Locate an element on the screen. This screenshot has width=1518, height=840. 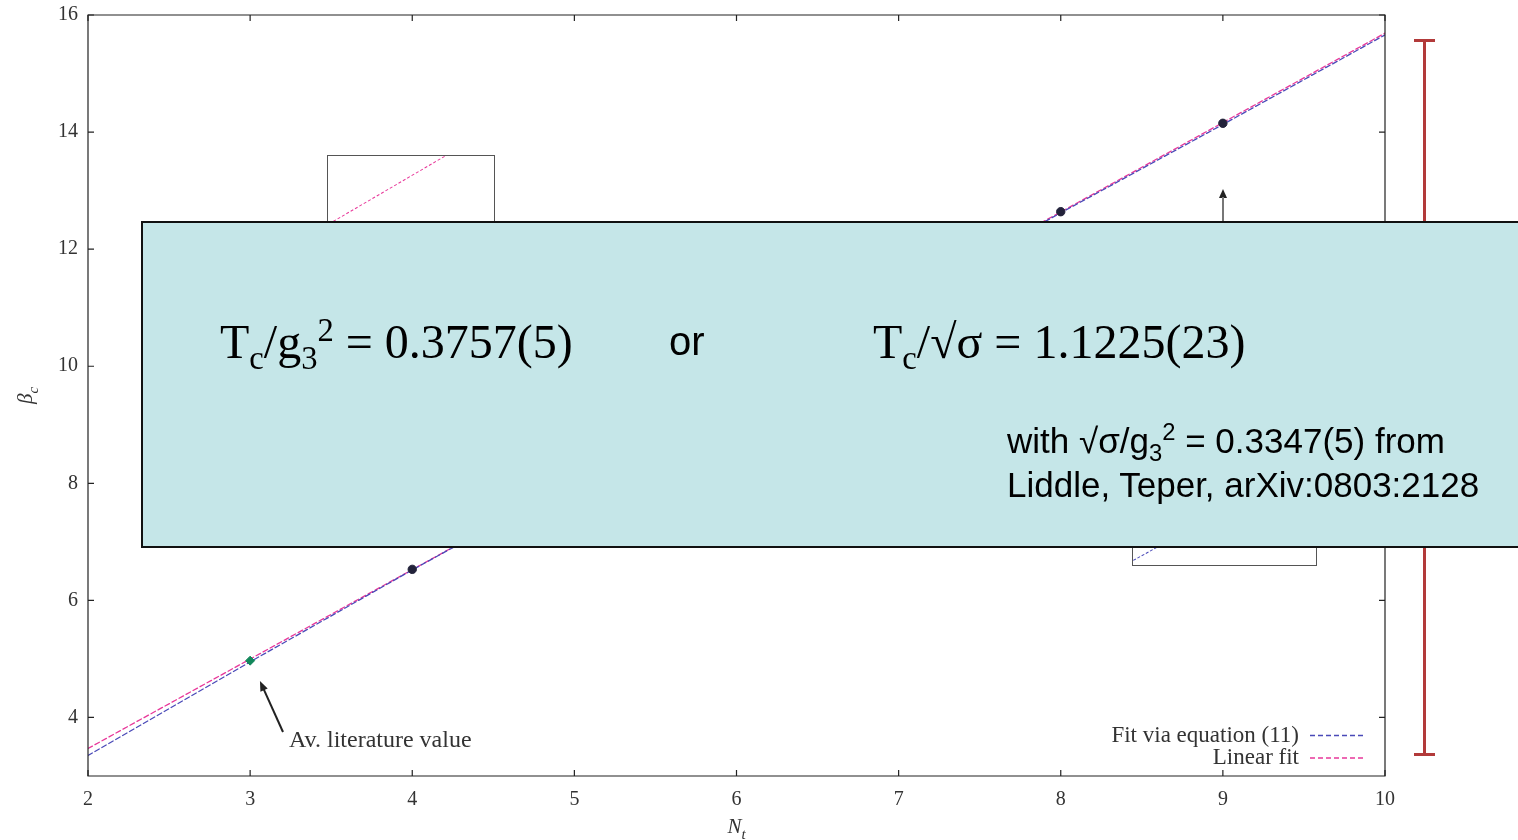
annotation: or is located at coordinates (687, 341).